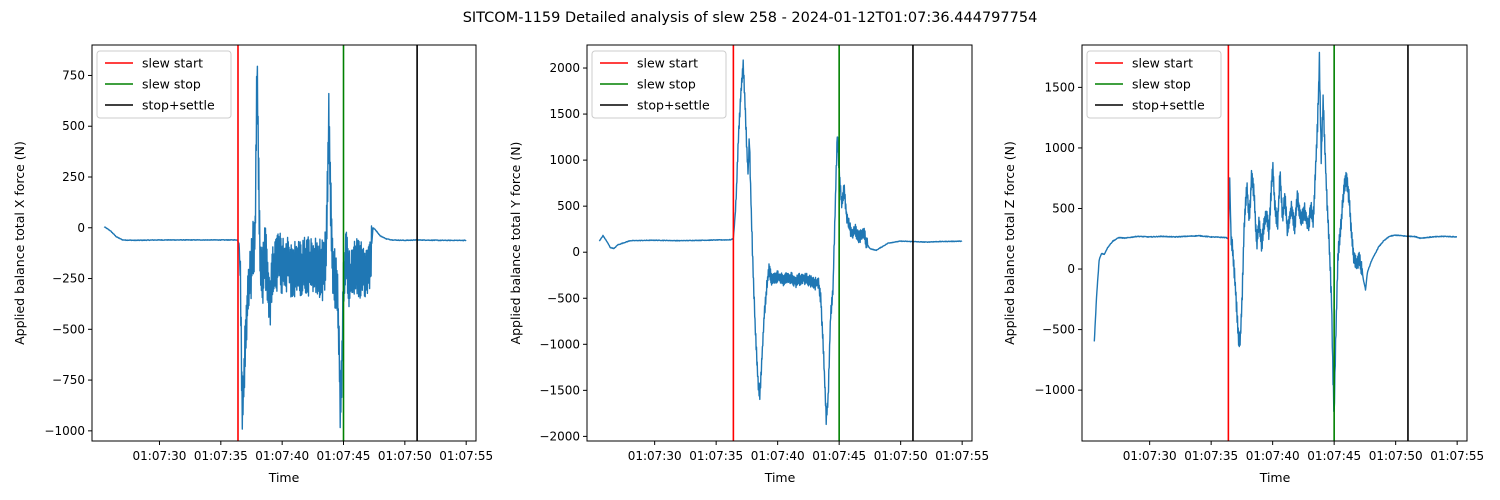  Describe the element at coordinates (68, 253) in the screenshot. I see `y-axis-ticks: 750 500 250 0 −250 −500 −750 −1000` at that location.